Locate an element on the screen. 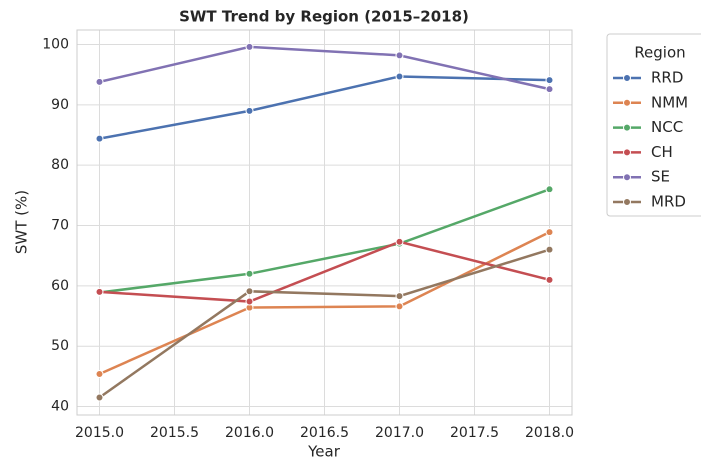 The width and height of the screenshot is (701, 461). legend-label: MRD is located at coordinates (668, 202).